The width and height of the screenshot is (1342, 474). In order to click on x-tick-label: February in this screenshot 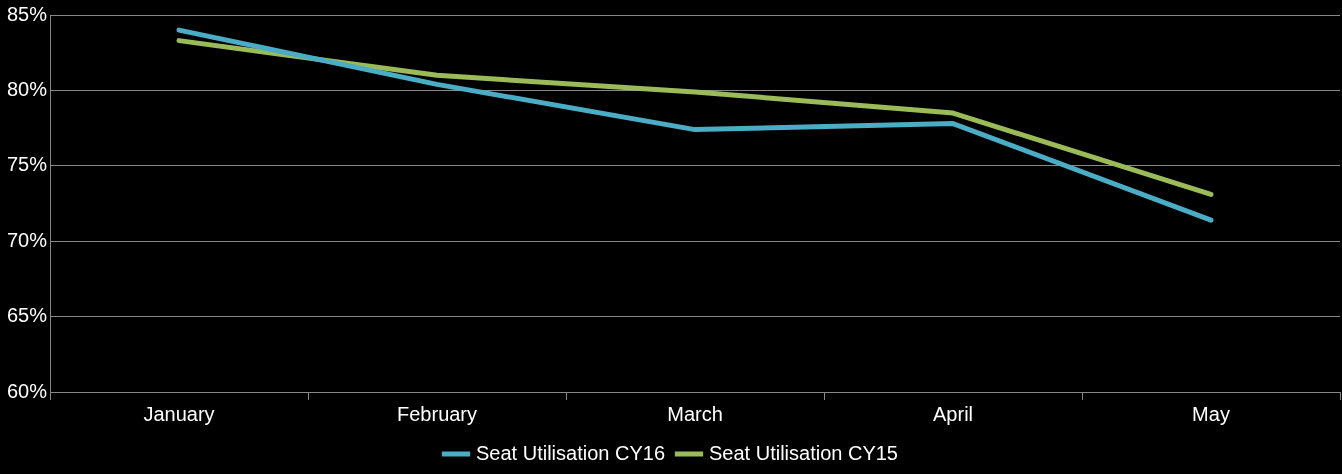, I will do `click(437, 413)`.